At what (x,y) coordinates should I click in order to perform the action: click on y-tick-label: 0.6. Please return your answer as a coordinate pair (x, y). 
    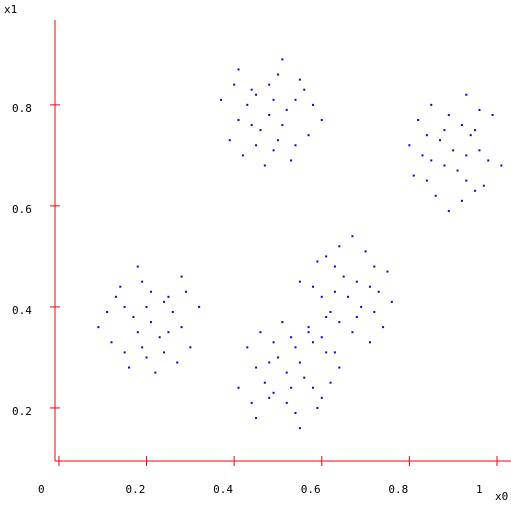
    Looking at the image, I should click on (22, 209).